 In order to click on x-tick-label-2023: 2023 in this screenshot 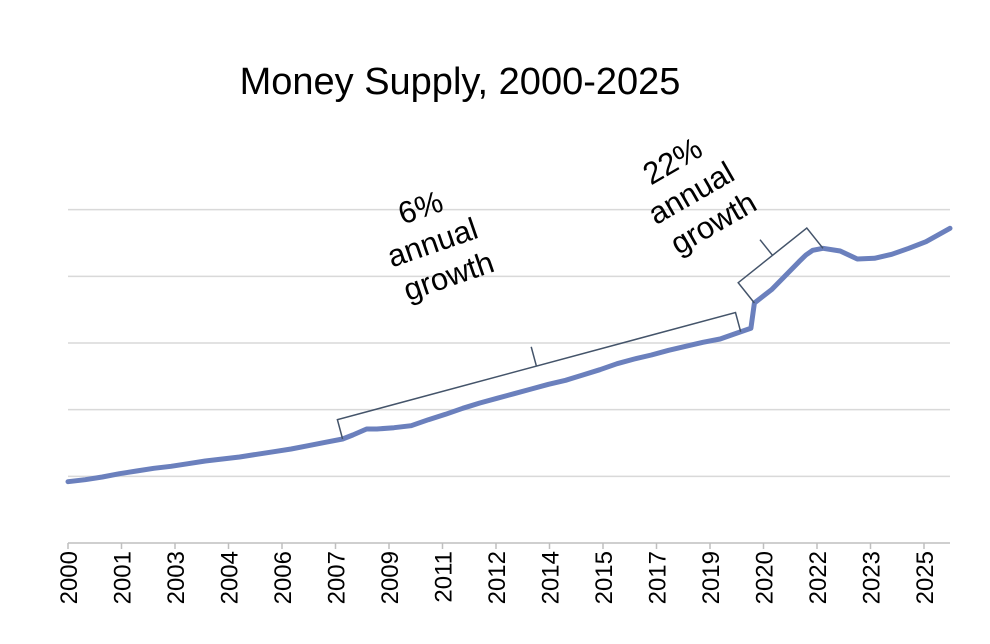, I will do `click(872, 577)`.